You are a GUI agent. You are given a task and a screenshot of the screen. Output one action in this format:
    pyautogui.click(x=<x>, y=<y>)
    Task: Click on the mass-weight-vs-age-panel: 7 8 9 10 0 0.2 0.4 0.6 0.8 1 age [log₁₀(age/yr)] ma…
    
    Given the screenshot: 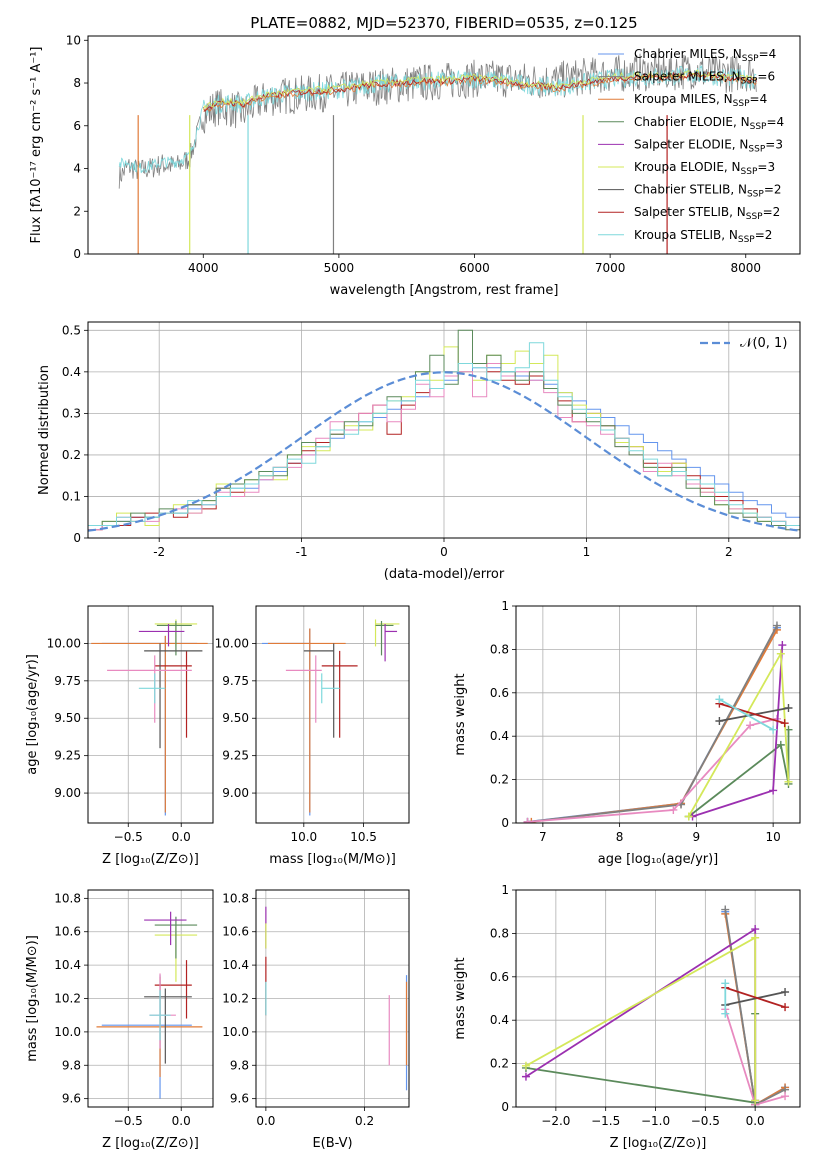 What is the action you would take?
    pyautogui.click(x=627, y=733)
    